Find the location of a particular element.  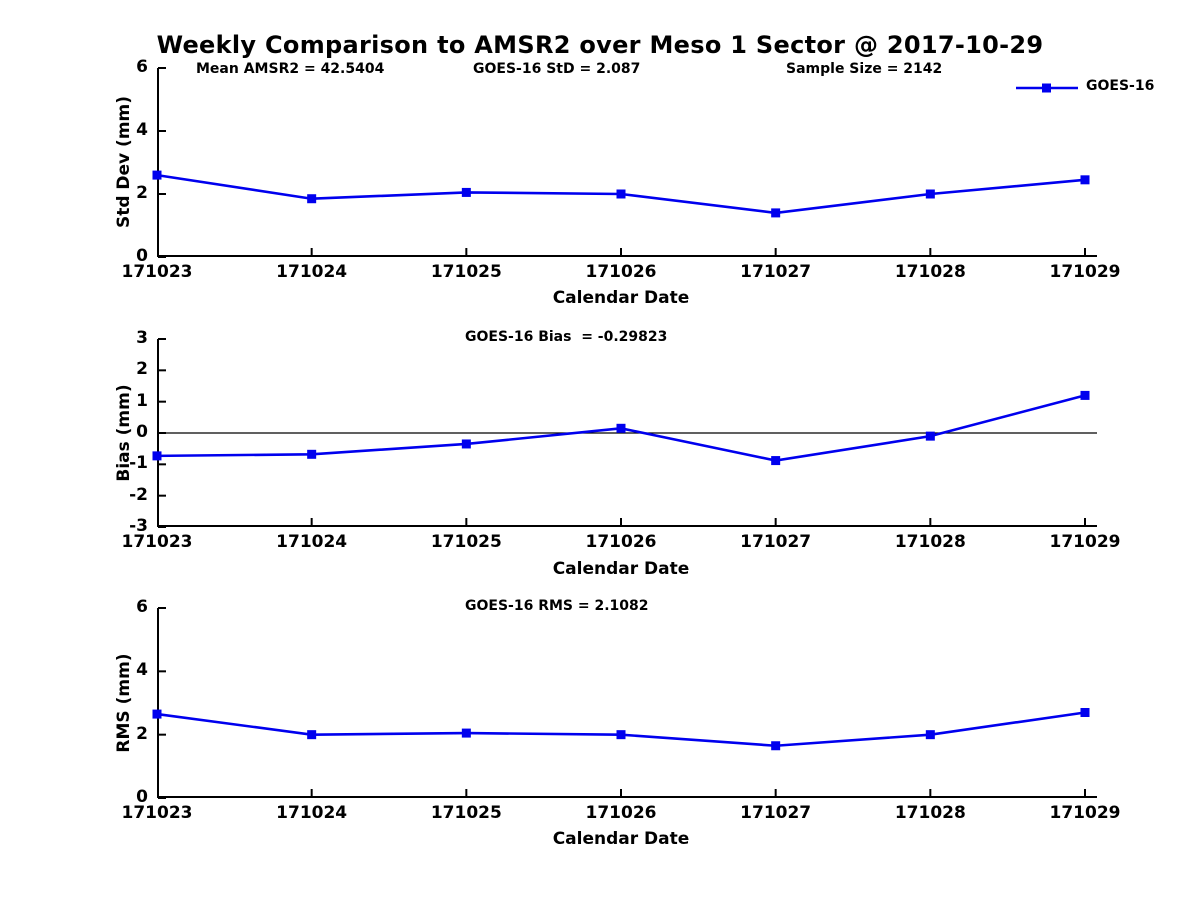

legend-line-marker-icon is located at coordinates (1047, 88).